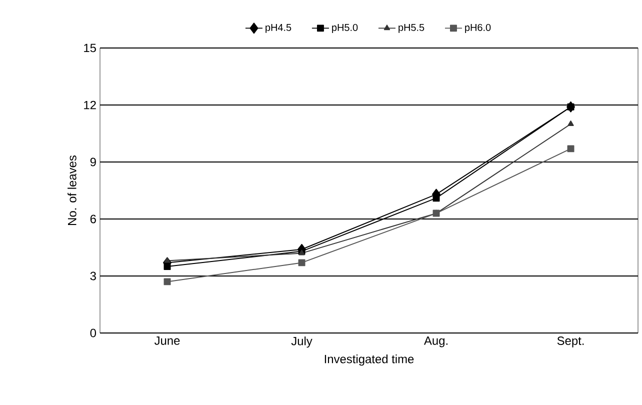  I want to click on y-tick-label: 0, so click(93, 333).